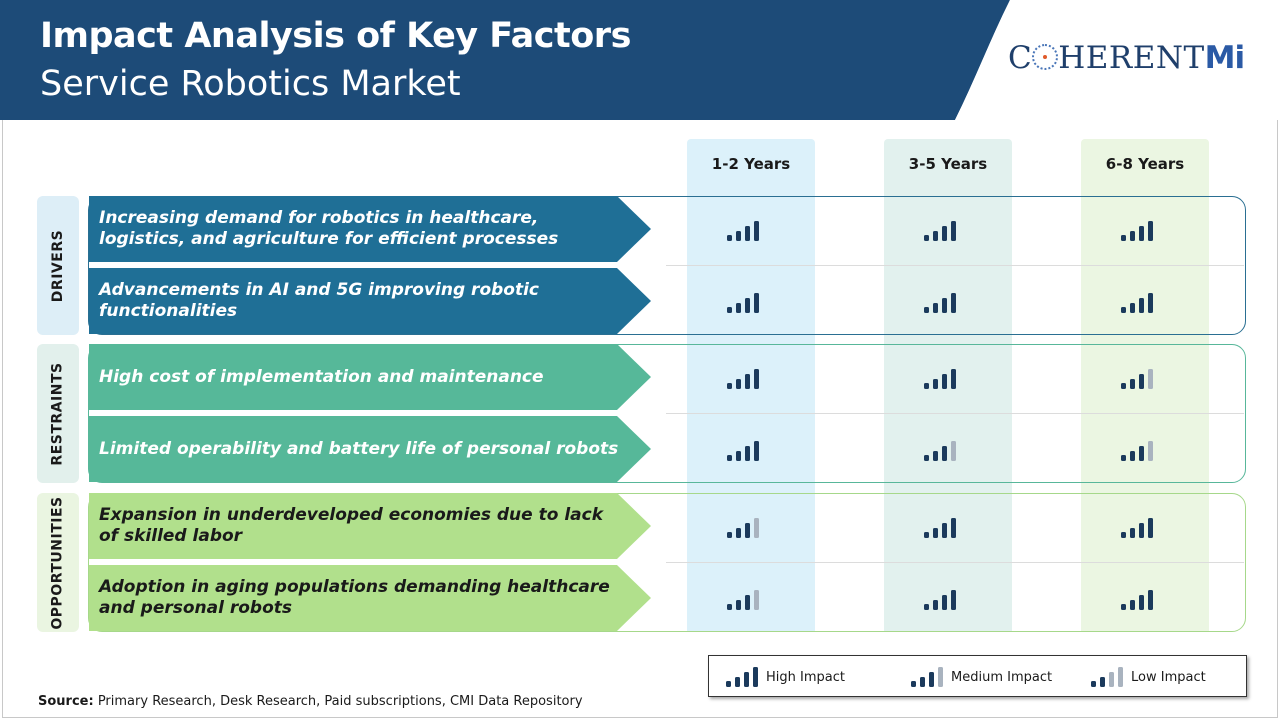 This screenshot has height=720, width=1280. What do you see at coordinates (335, 36) in the screenshot?
I see `page-title: Impact Analysis of Key Factors` at bounding box center [335, 36].